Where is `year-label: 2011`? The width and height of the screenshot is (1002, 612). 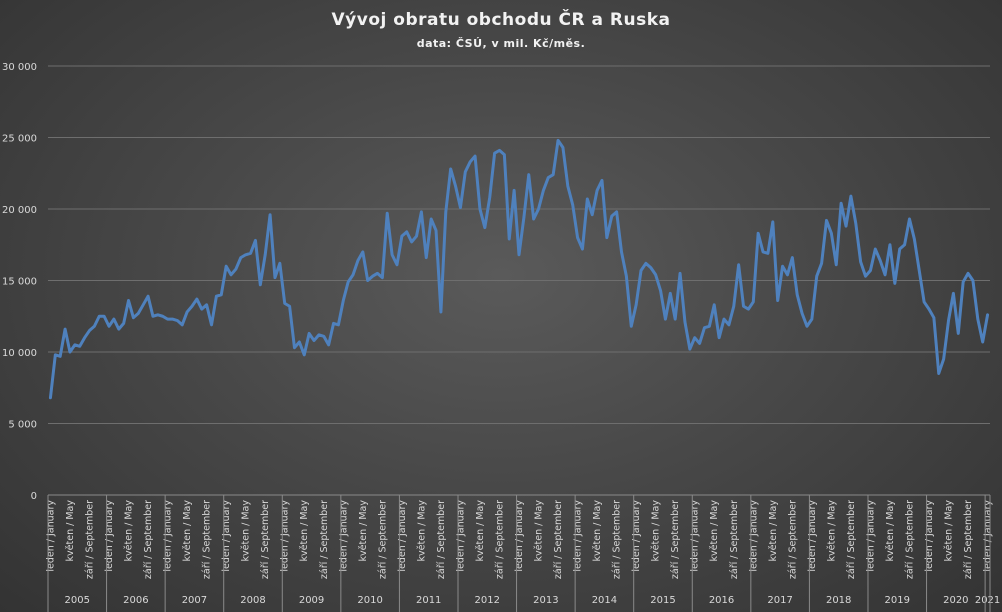
year-label: 2011 is located at coordinates (428, 600).